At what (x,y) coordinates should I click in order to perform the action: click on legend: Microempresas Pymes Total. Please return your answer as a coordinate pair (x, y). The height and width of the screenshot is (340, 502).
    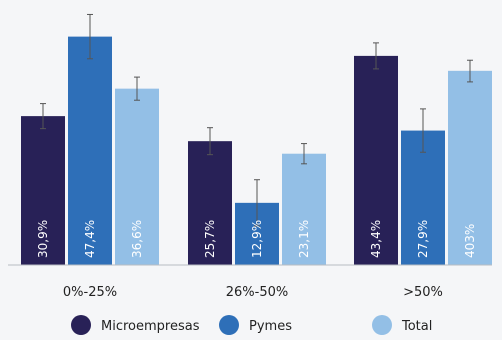
    Looking at the image, I should click on (251, 325).